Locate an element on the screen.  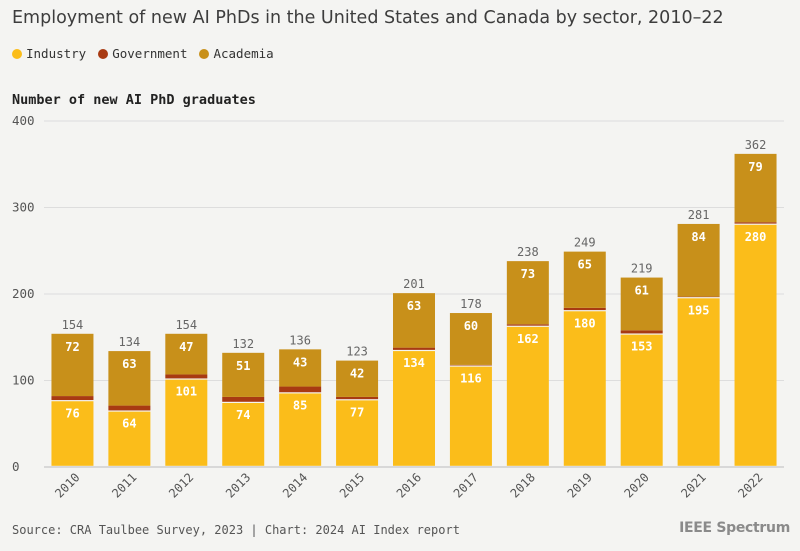
x-tick-label: 2014 is located at coordinates (295, 485).